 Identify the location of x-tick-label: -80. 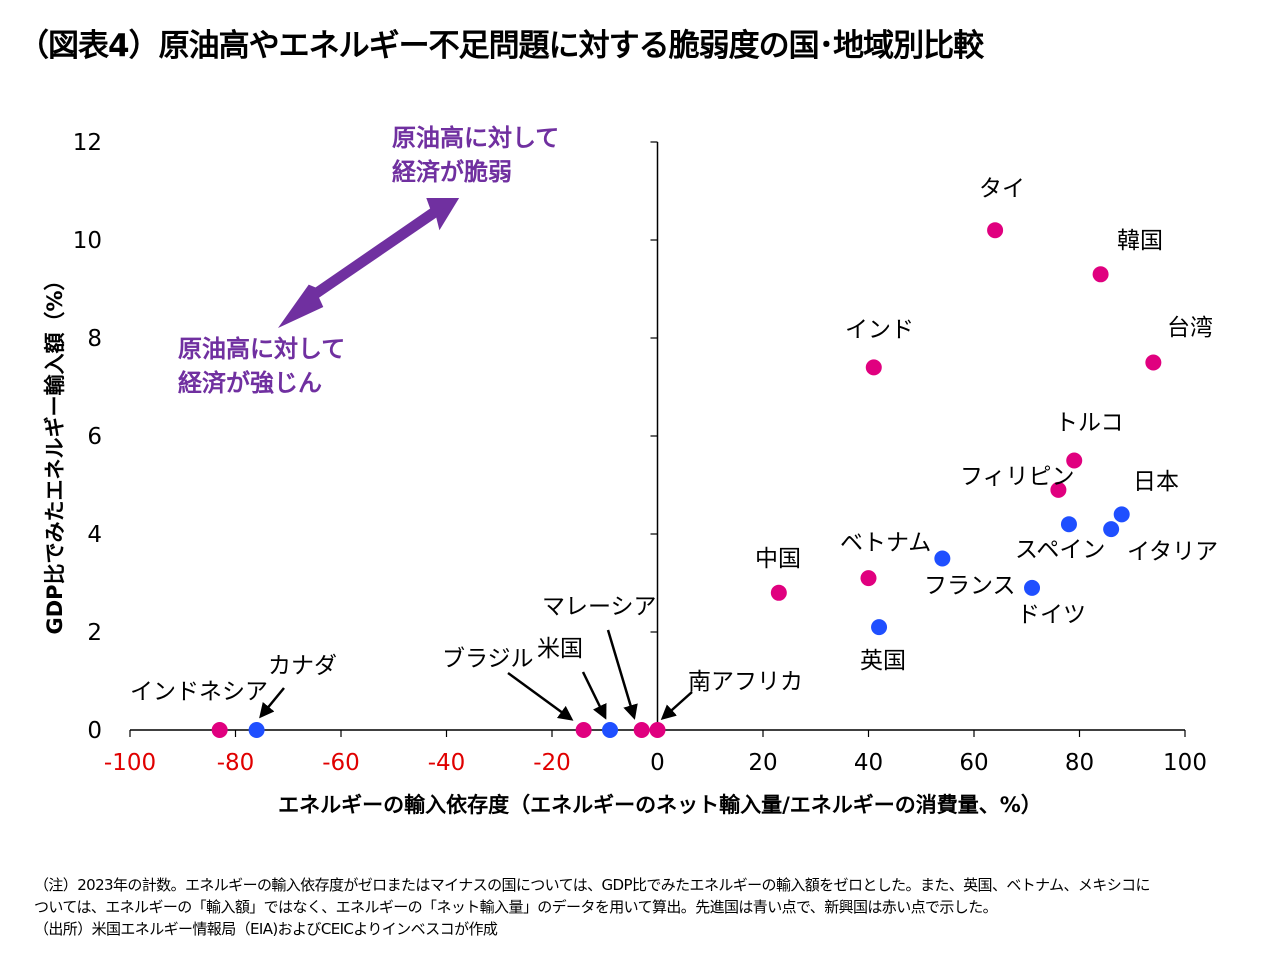
(236, 763).